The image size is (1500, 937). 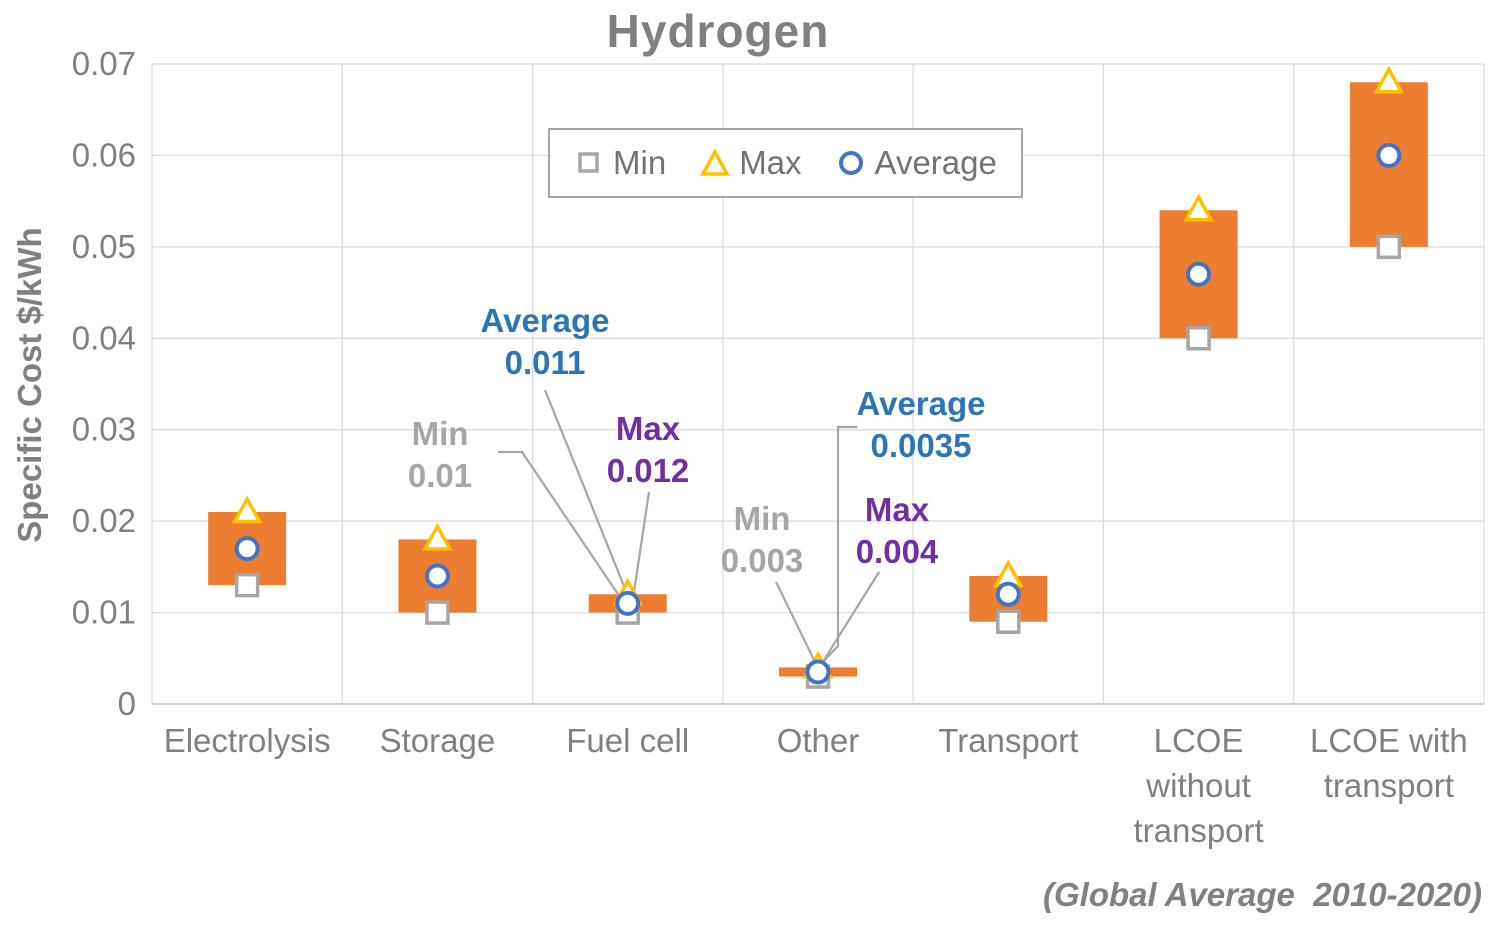 I want to click on average-marker-fuel-cell, so click(x=628, y=603).